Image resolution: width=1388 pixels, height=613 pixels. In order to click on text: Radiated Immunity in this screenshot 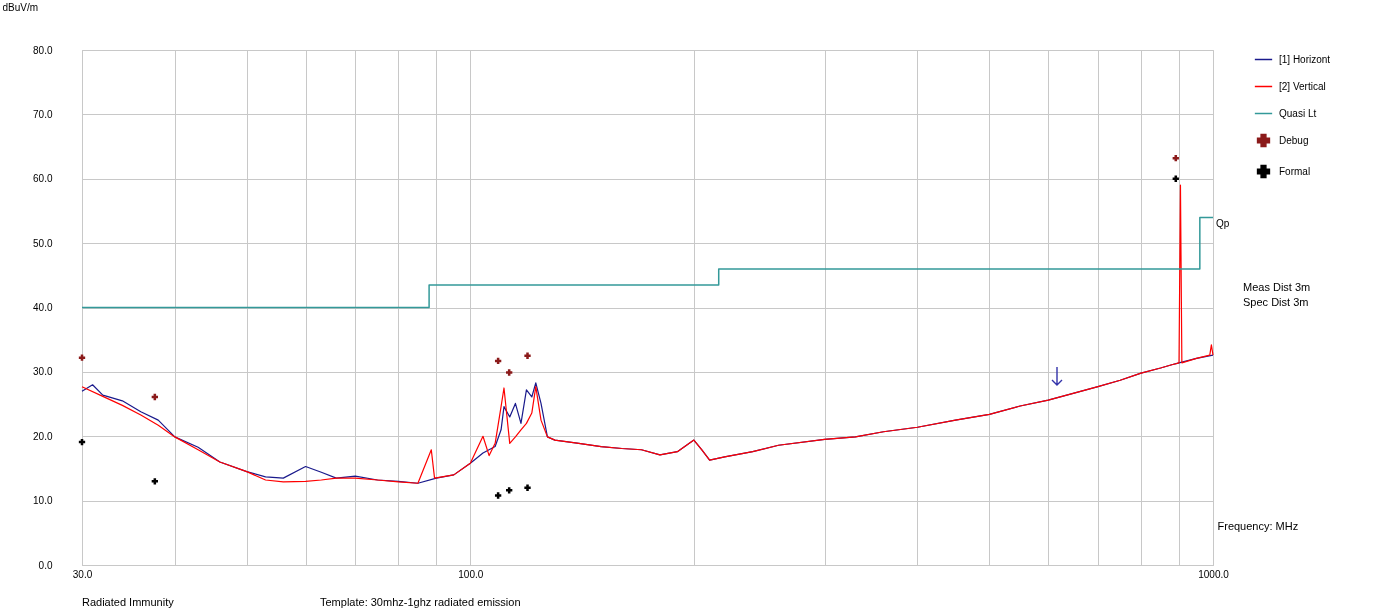, I will do `click(128, 602)`.